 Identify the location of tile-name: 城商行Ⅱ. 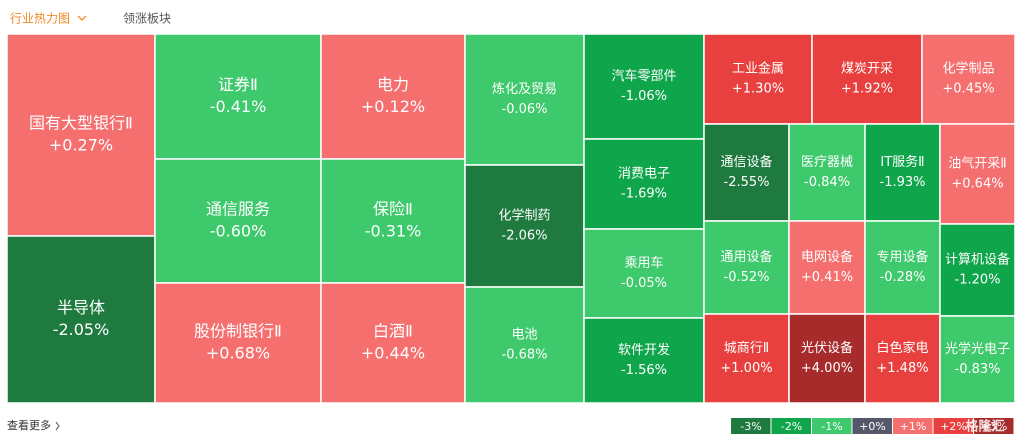
(746, 348).